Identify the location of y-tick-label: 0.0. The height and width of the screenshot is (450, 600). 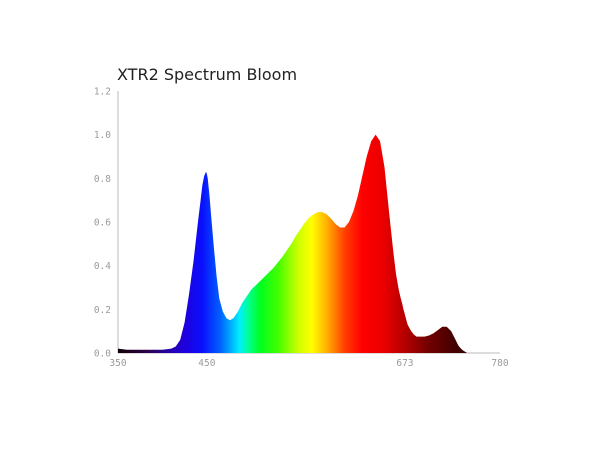
(102, 354).